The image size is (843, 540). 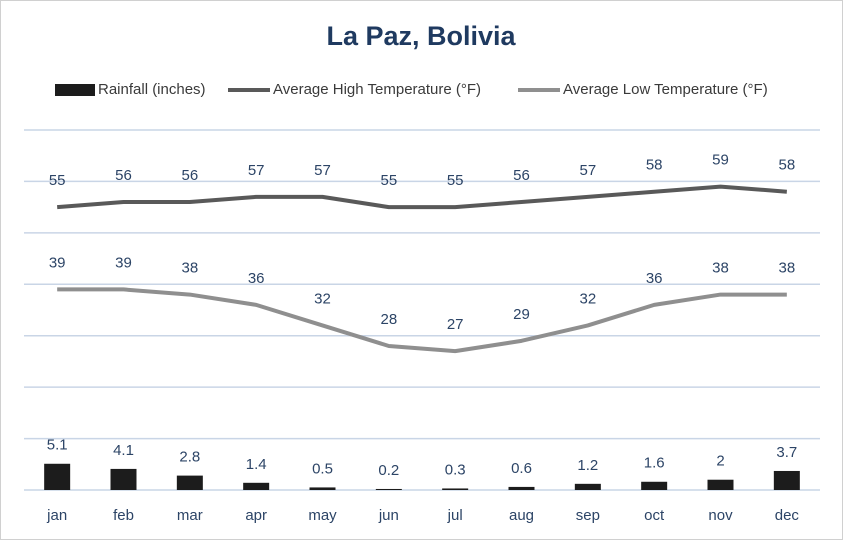 I want to click on x-tick-label: jun, so click(x=388, y=515).